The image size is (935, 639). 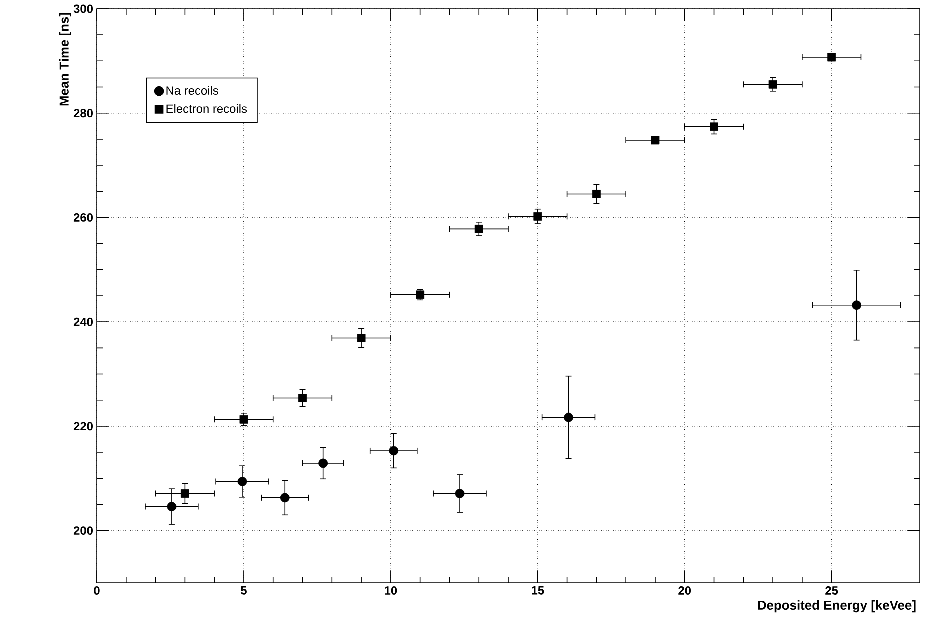 I want to click on x-tick-label: 25, so click(x=832, y=590).